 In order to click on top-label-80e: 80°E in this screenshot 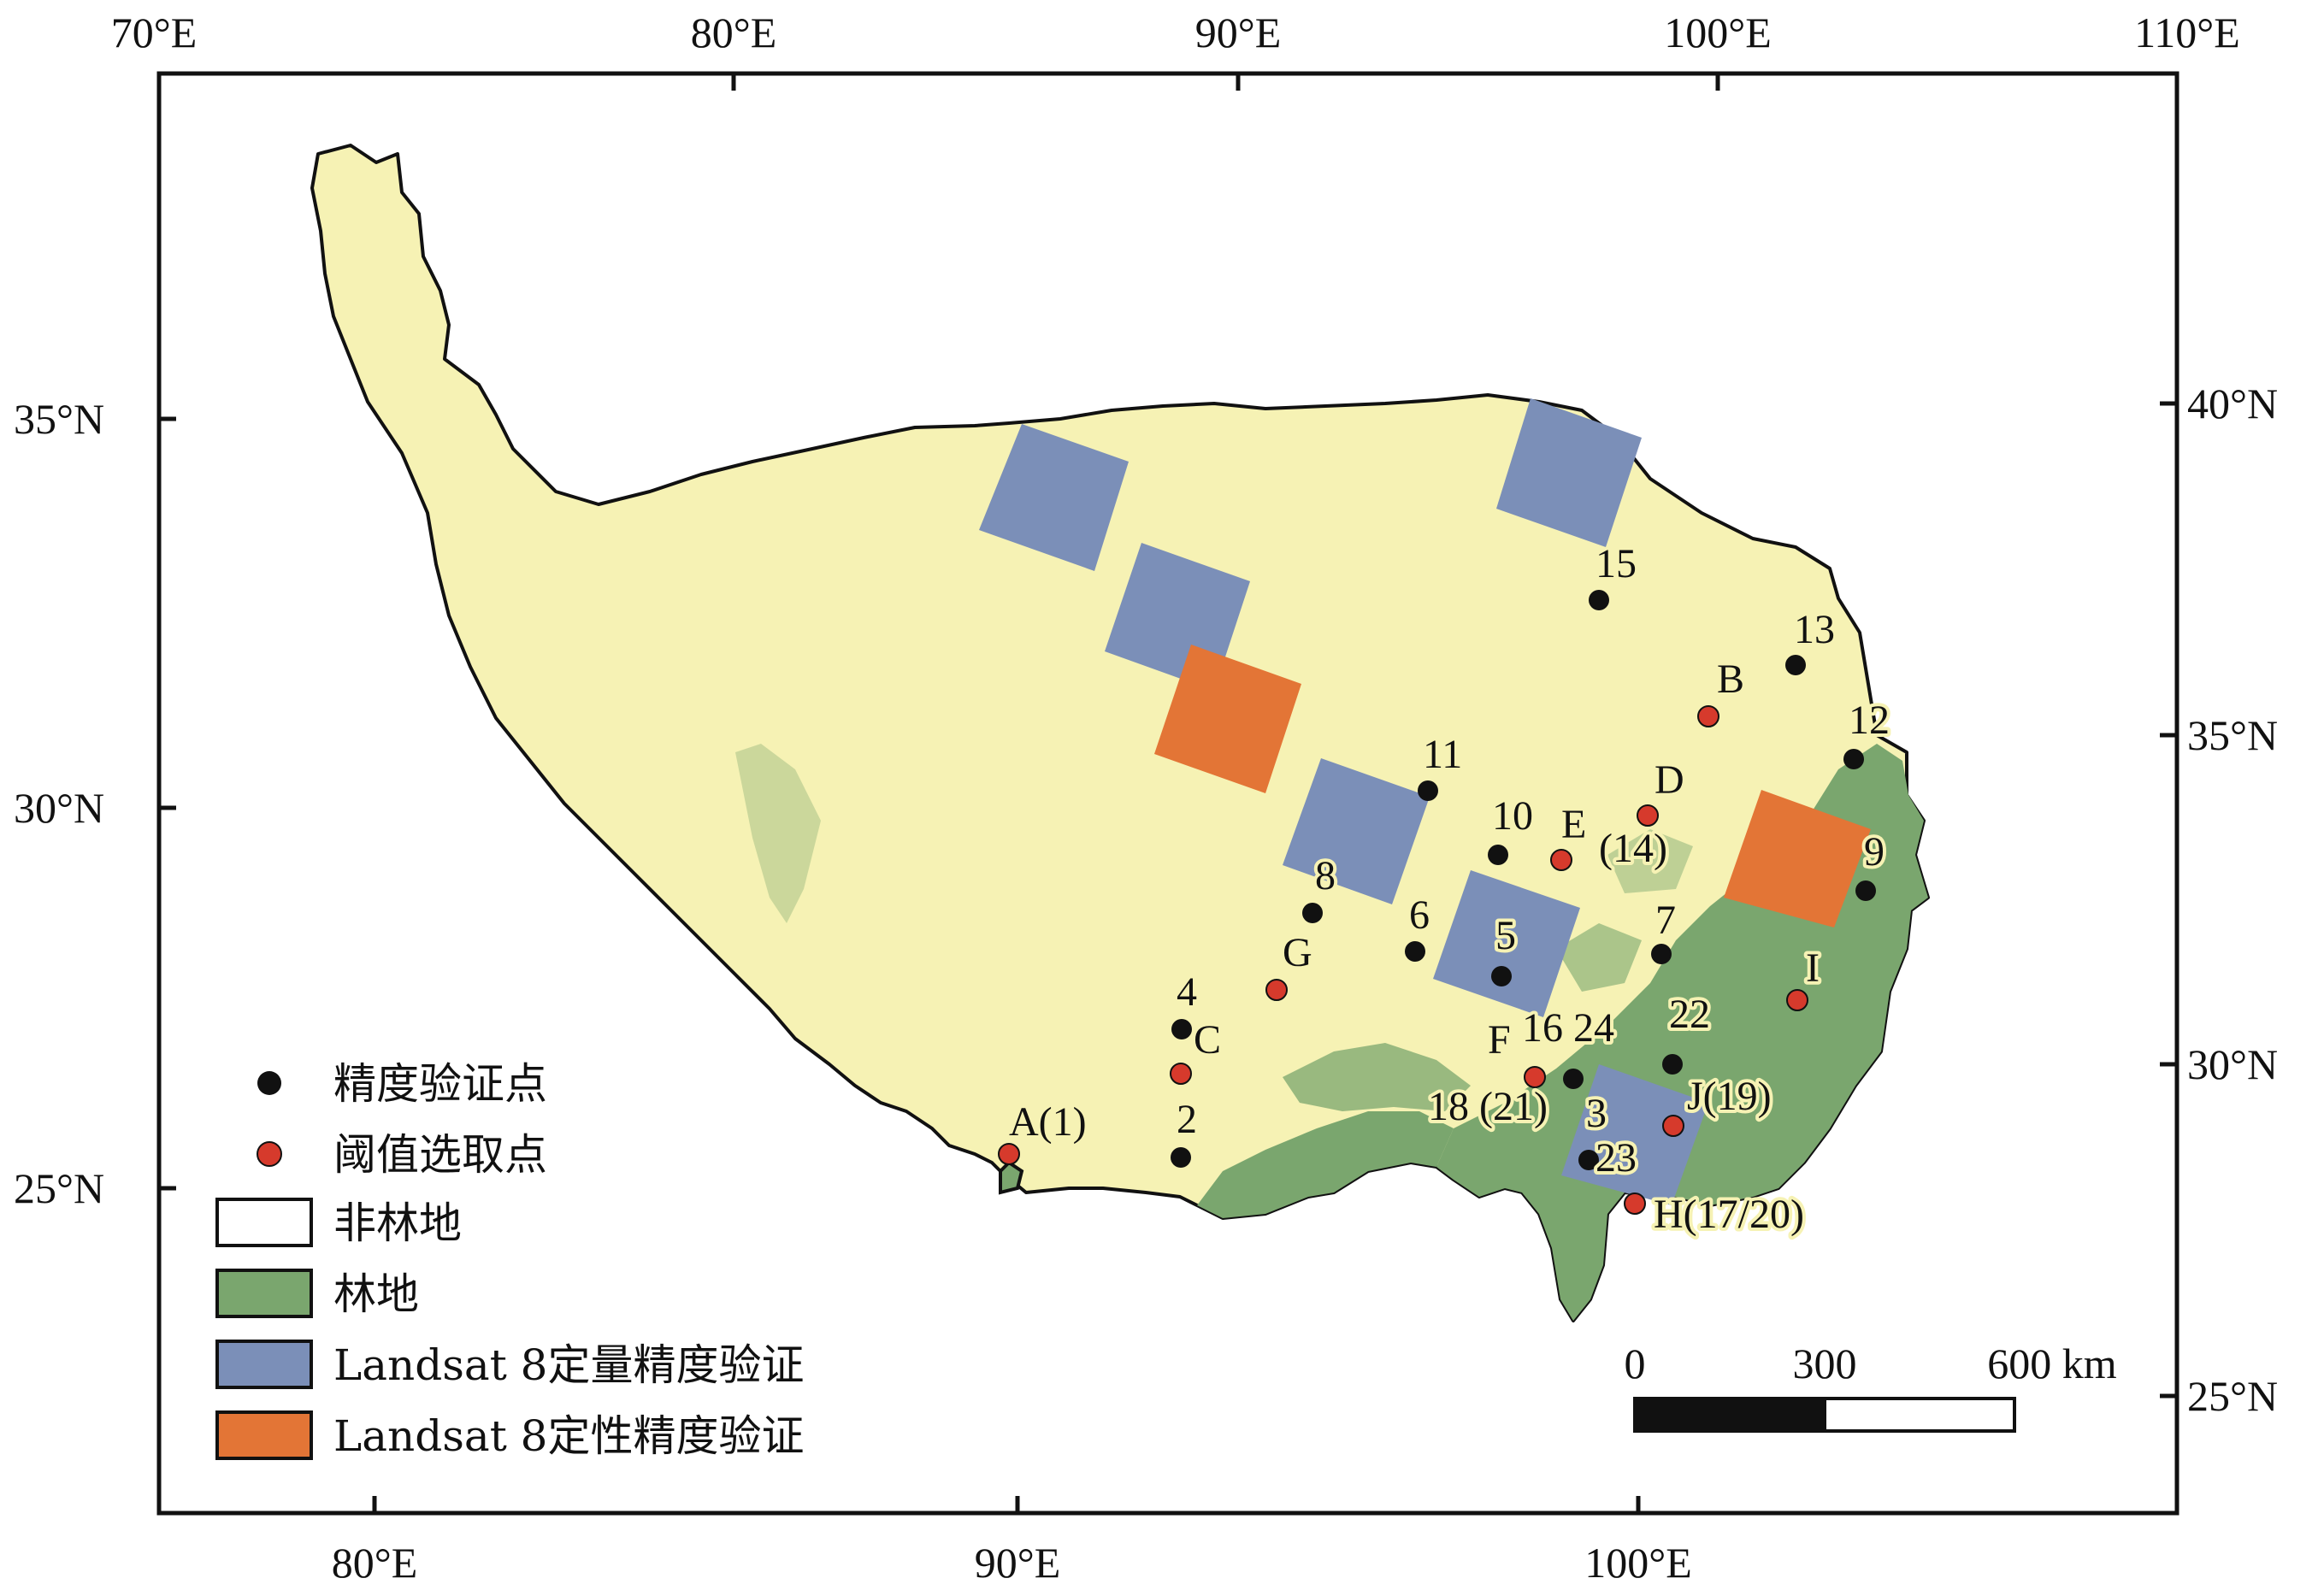, I will do `click(734, 32)`.